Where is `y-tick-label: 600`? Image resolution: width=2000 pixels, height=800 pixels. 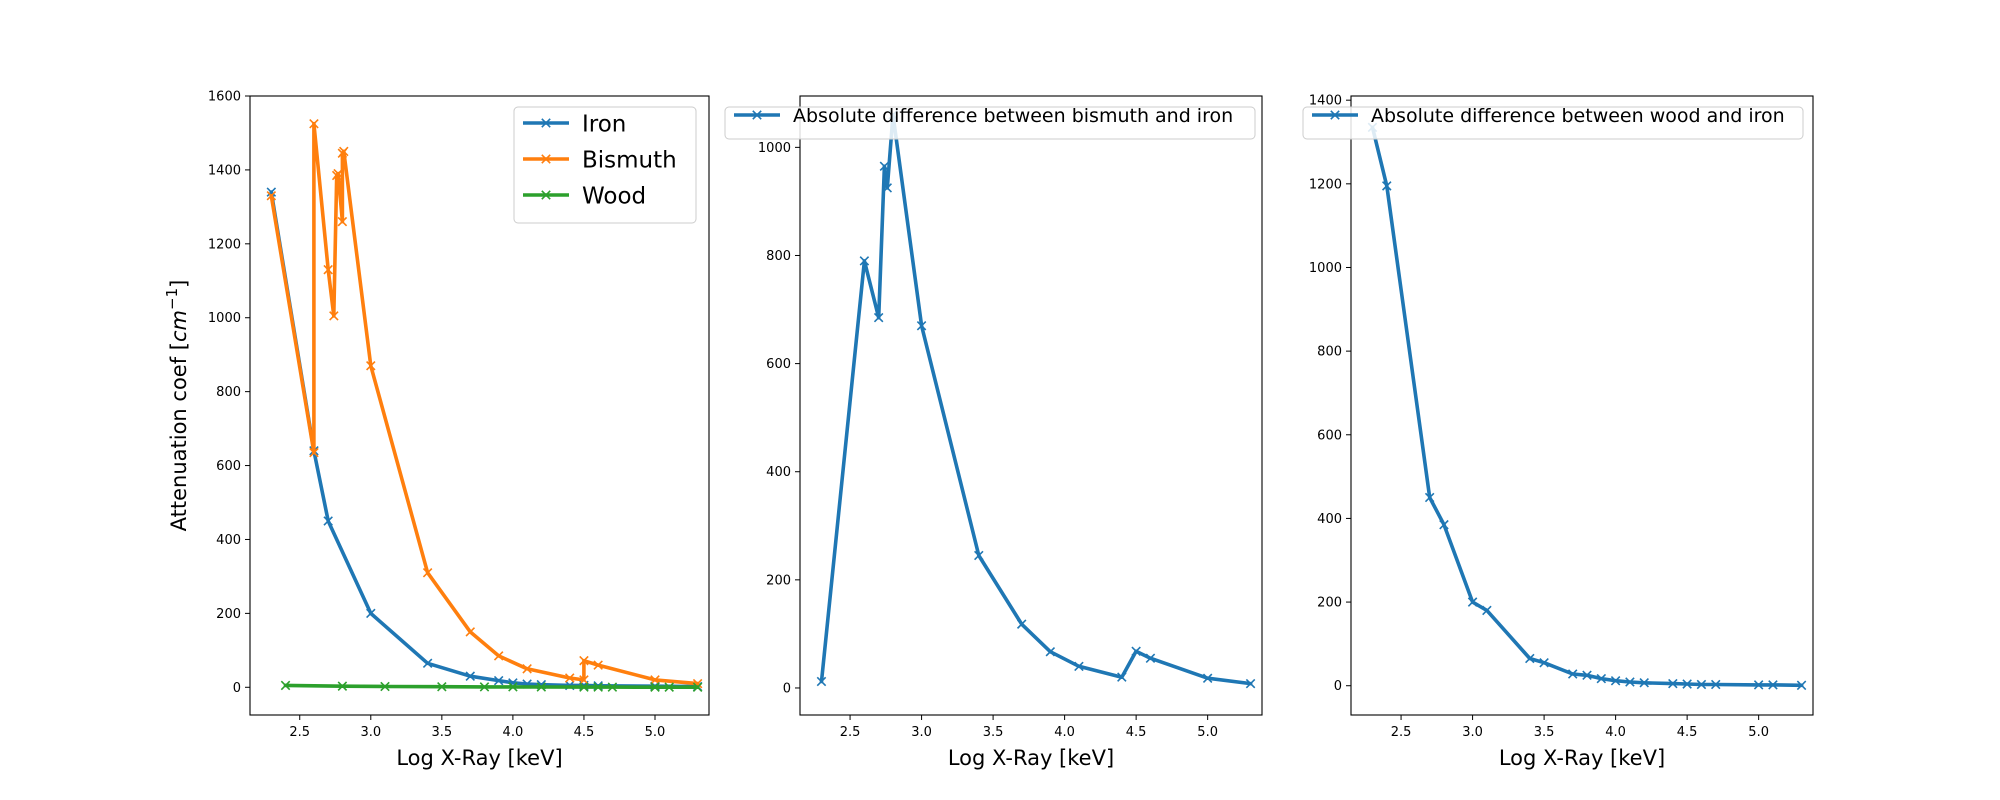 y-tick-label: 600 is located at coordinates (228, 466).